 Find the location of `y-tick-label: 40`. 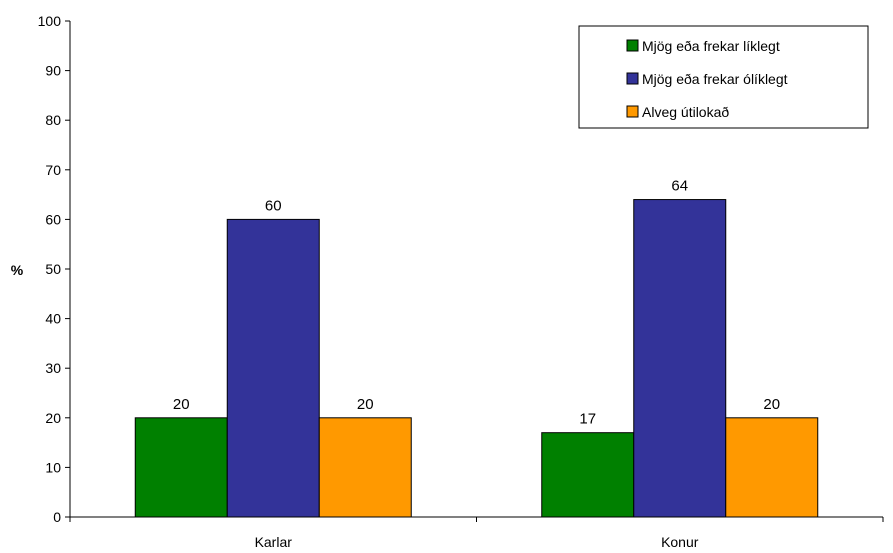

y-tick-label: 40 is located at coordinates (53, 319).